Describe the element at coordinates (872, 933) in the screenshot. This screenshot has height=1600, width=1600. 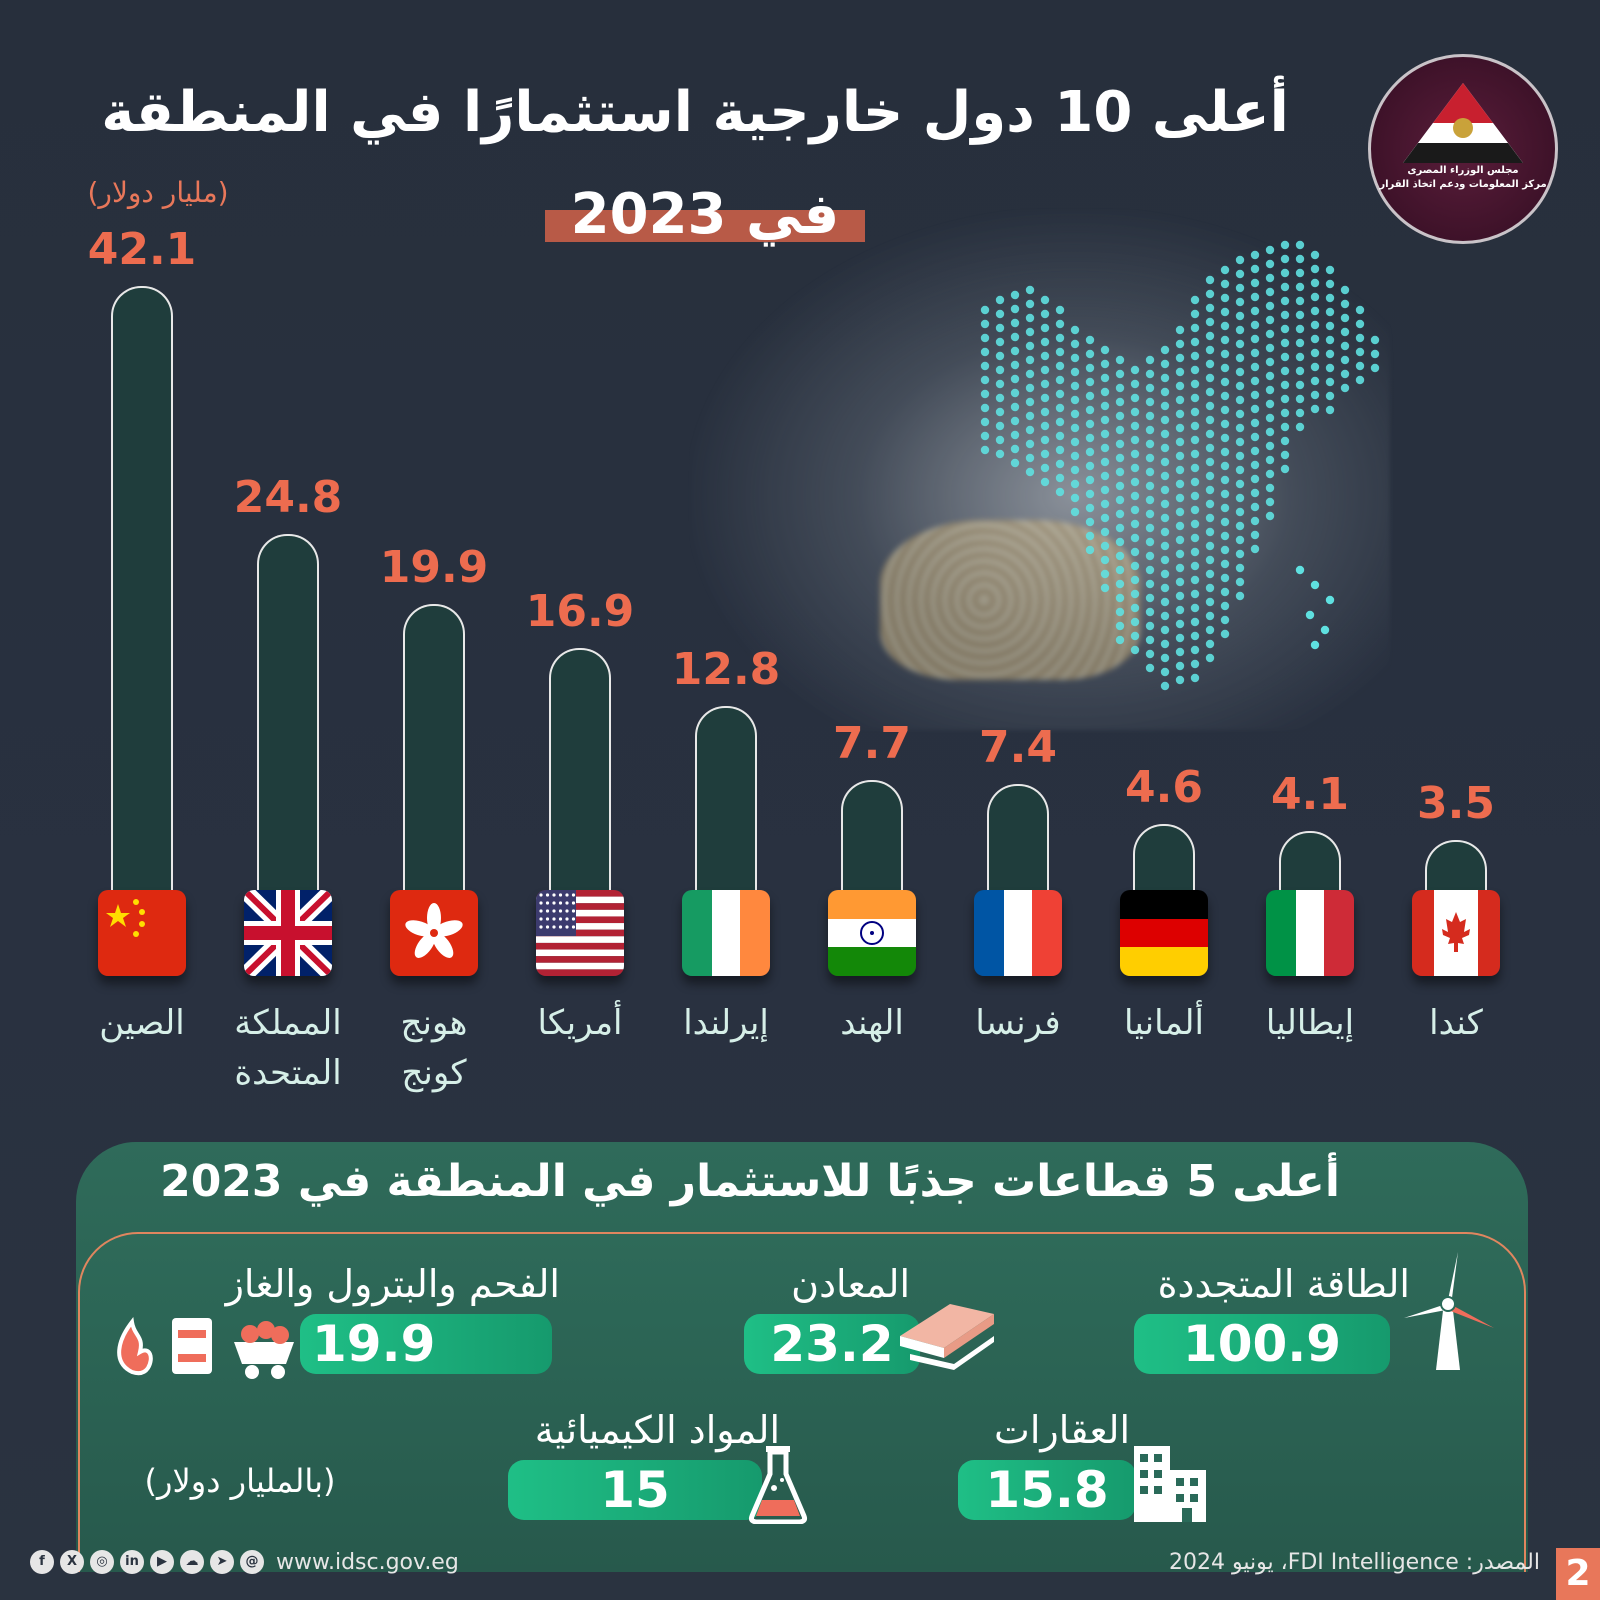
I see `india-flag-icon` at that location.